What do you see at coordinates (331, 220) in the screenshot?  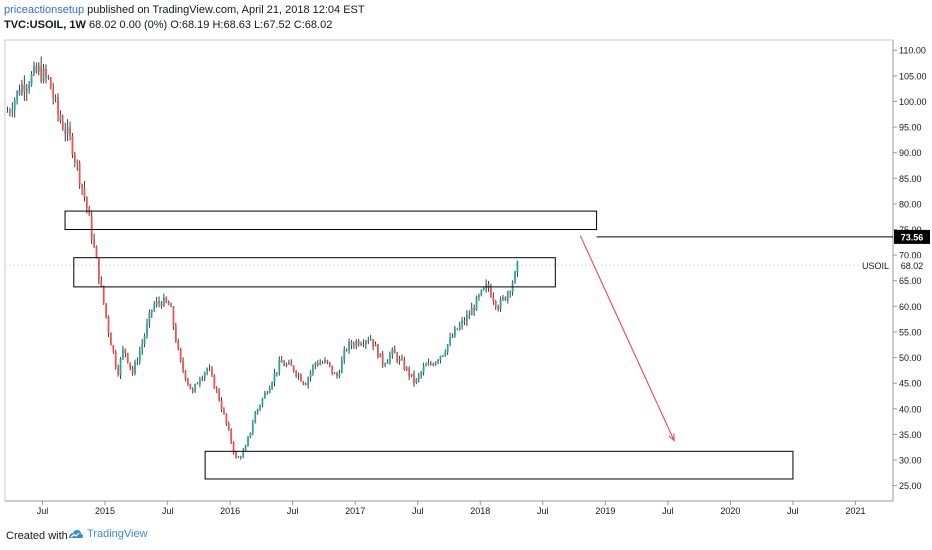 I see `zone-box` at bounding box center [331, 220].